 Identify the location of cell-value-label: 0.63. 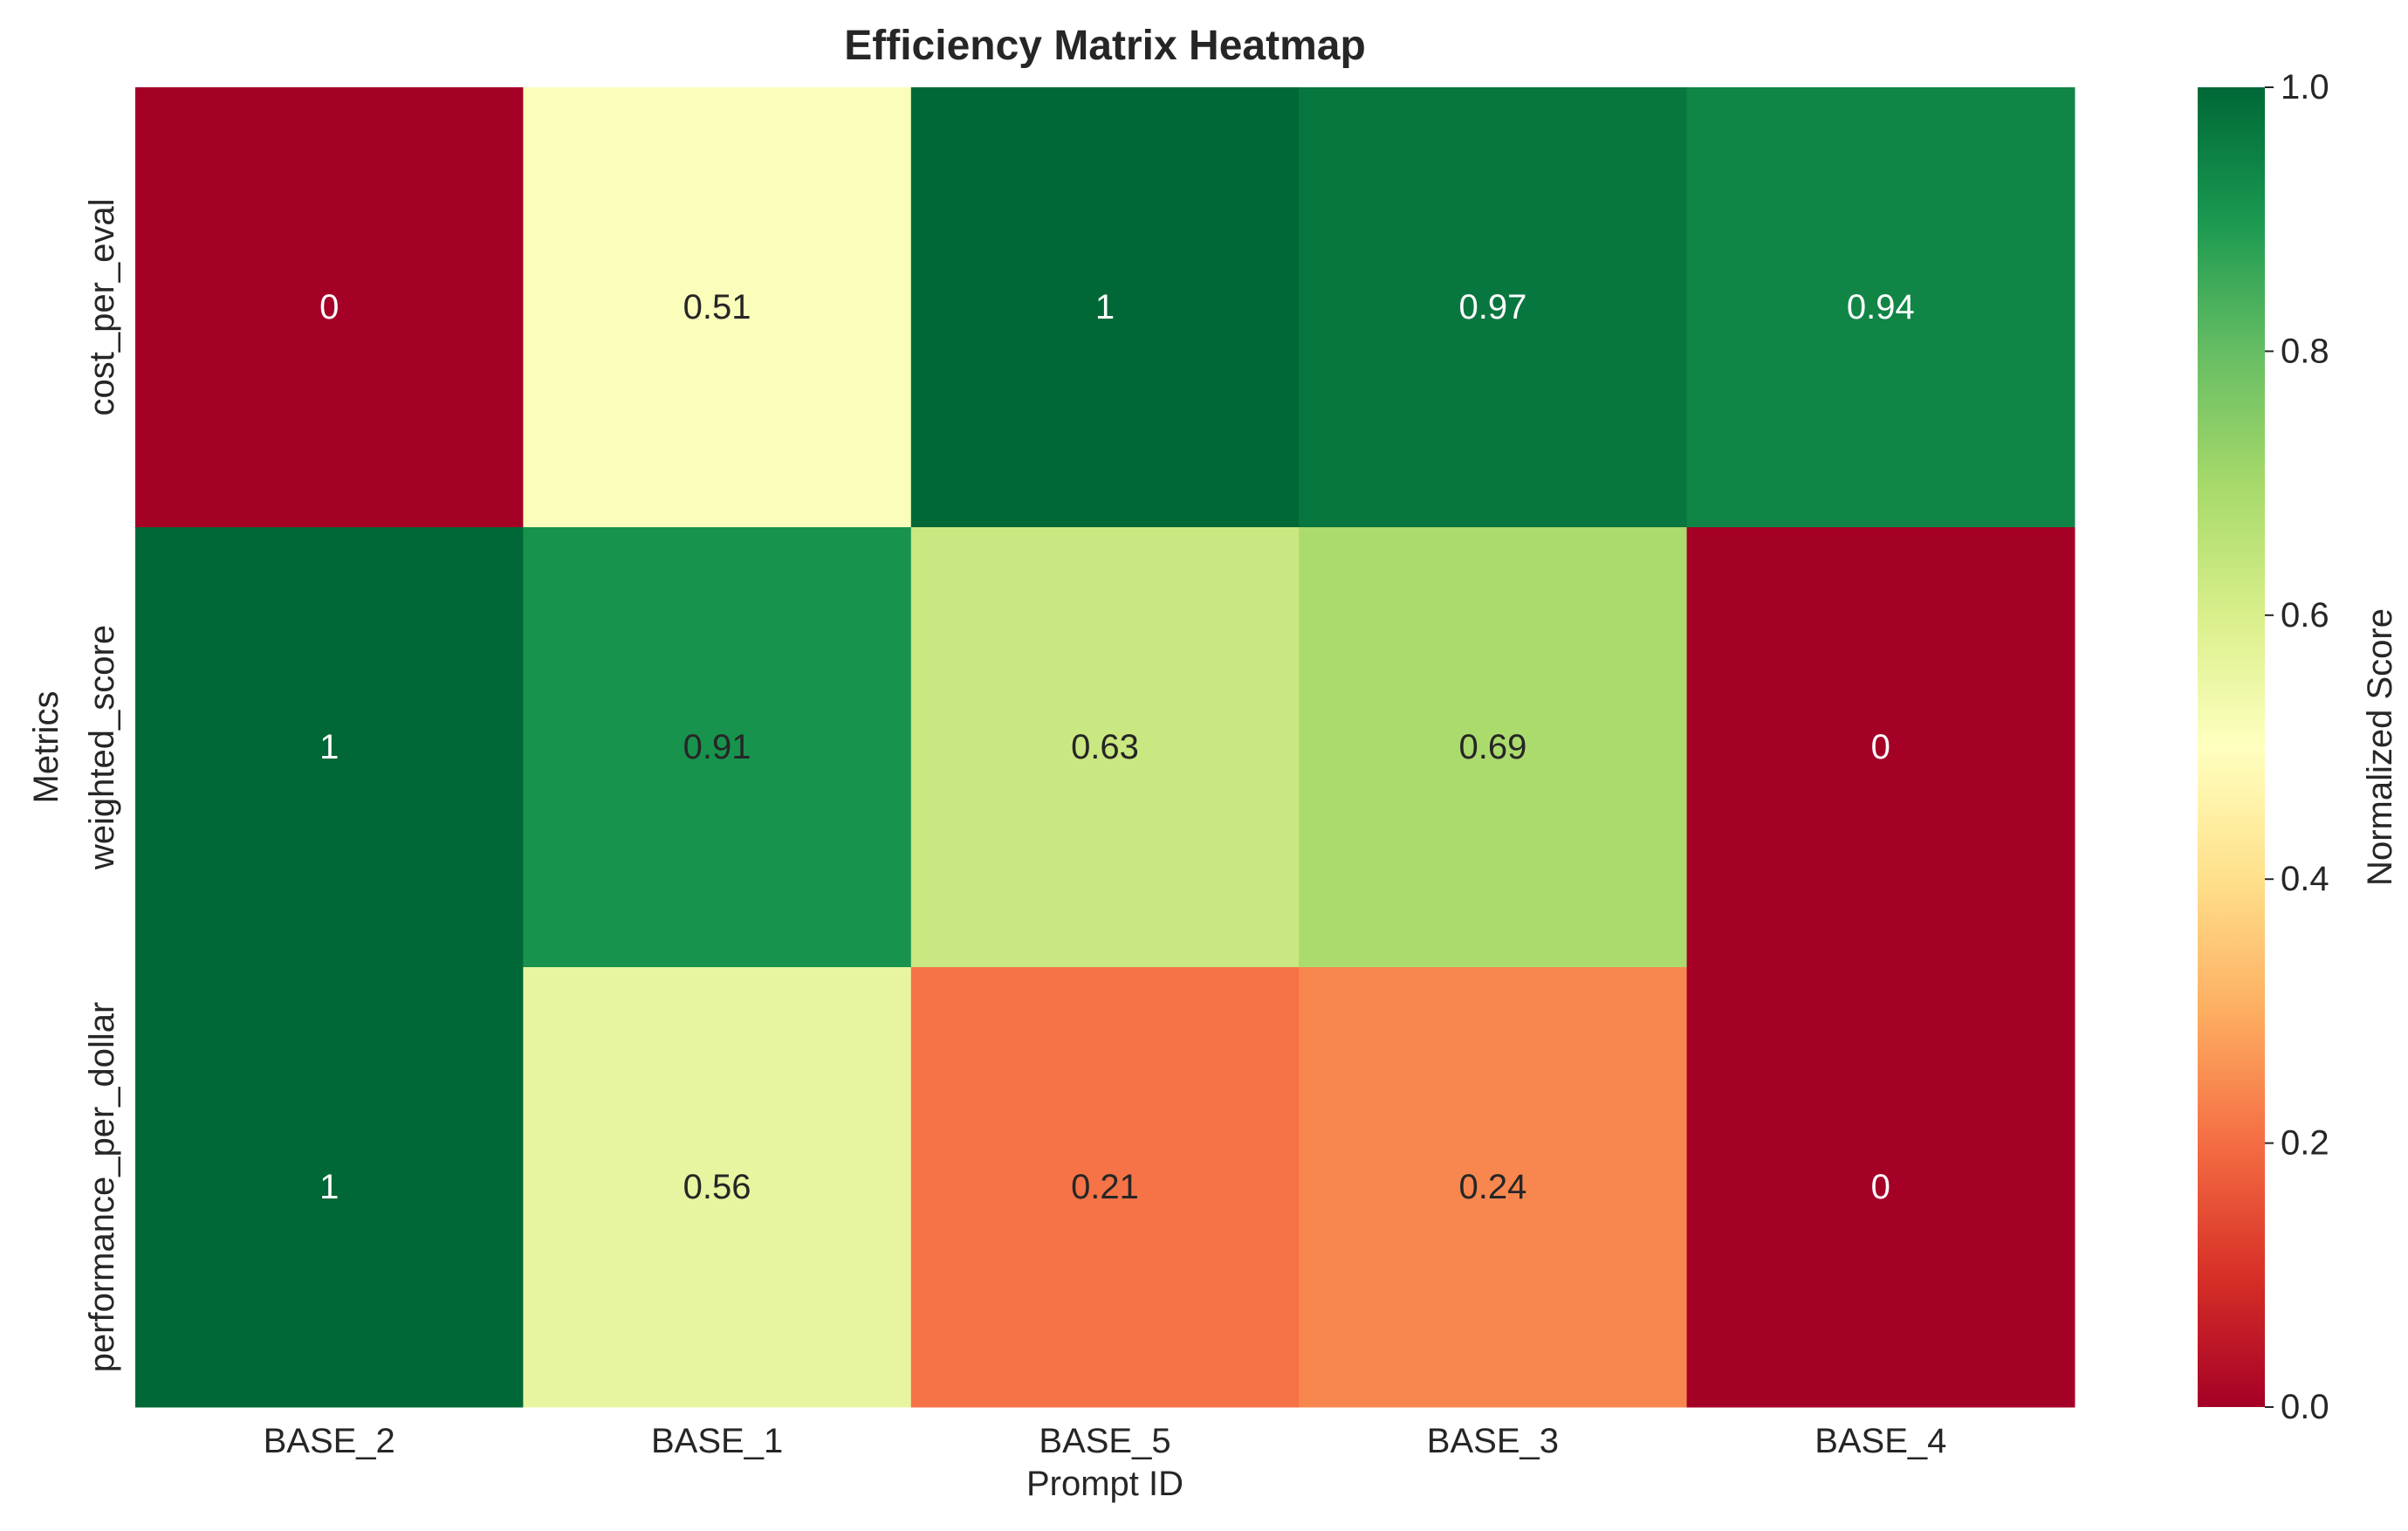
(1105, 747).